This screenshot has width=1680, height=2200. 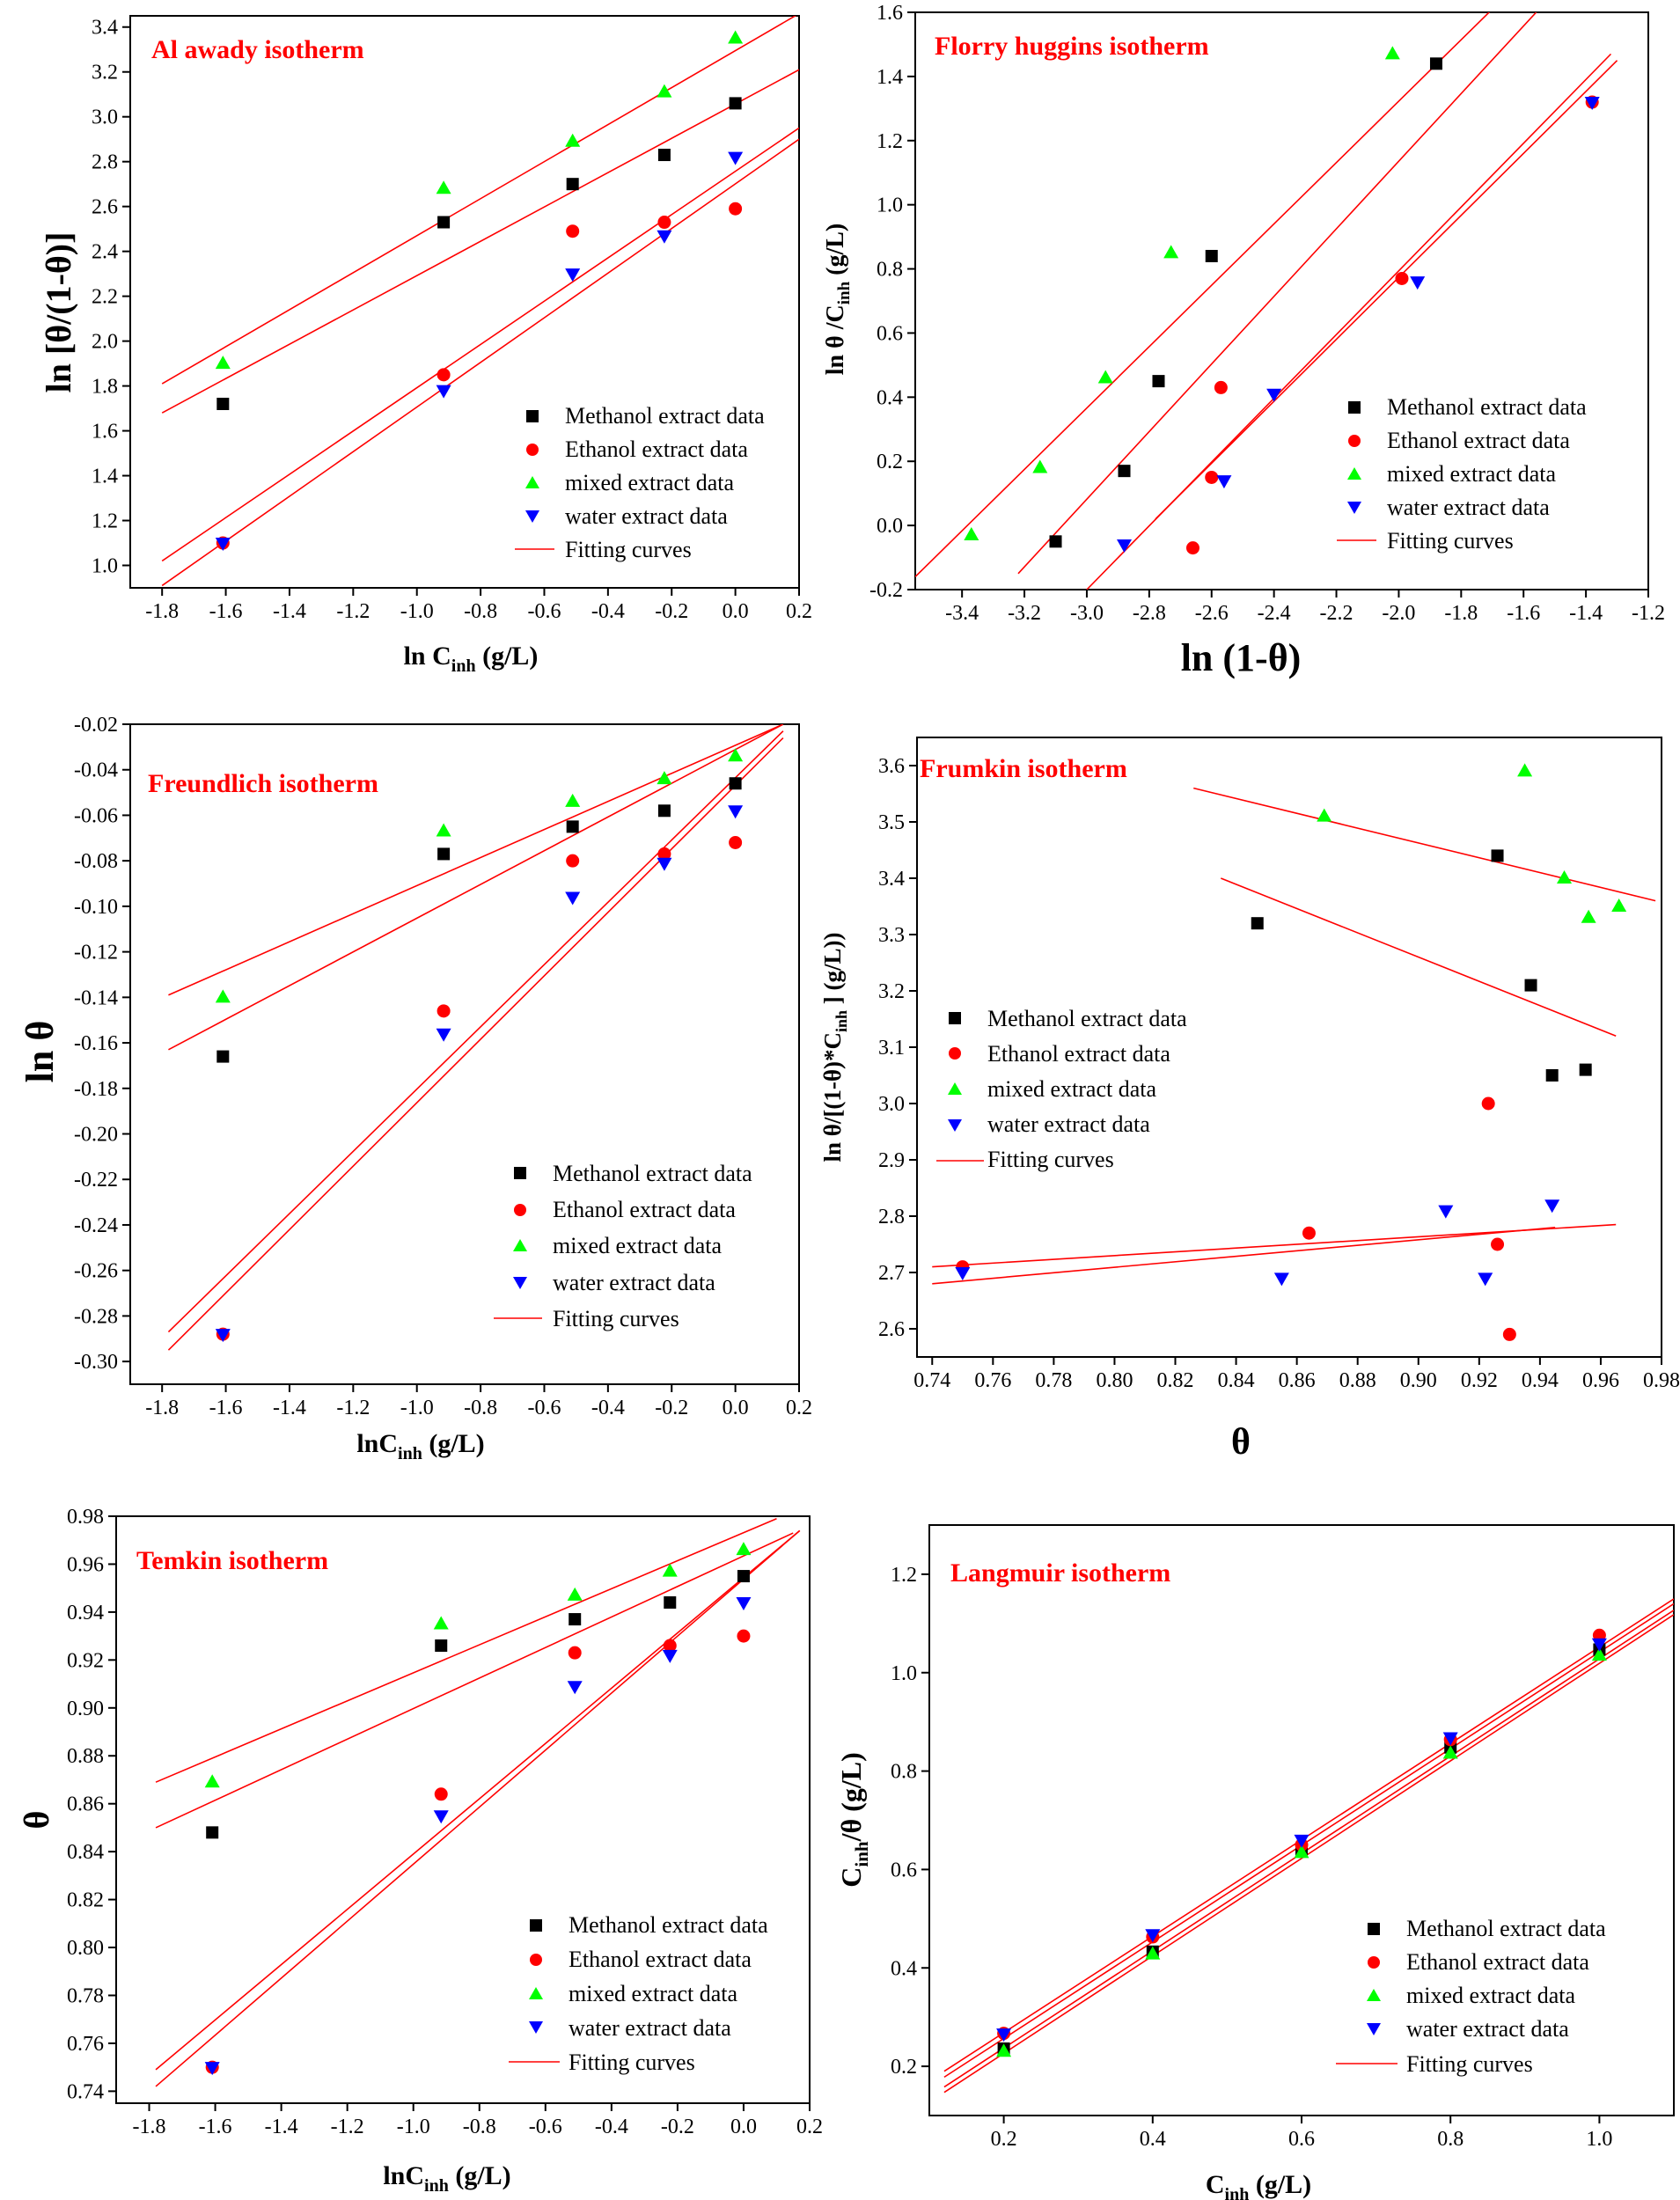 I want to click on legend-marker-ethanol, so click(x=1354, y=441).